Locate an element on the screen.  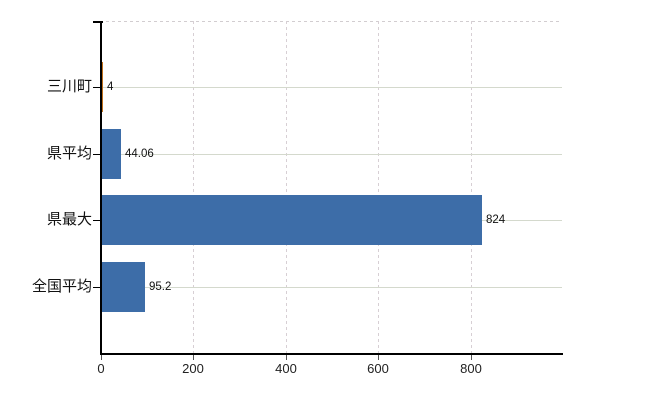
x-tick-label: 0 is located at coordinates (101, 368).